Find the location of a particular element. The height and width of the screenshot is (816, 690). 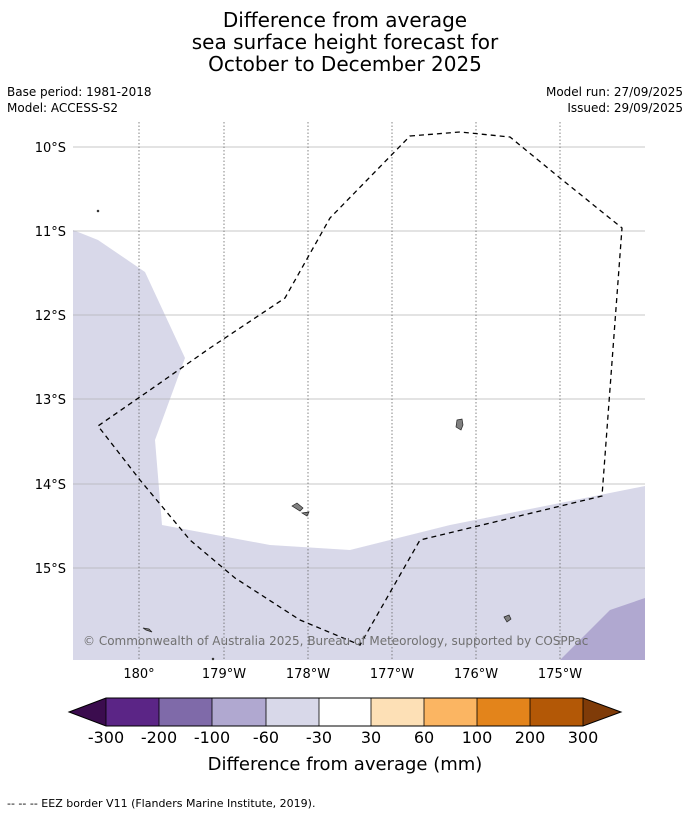

colorbar-tick-label: -200 is located at coordinates (159, 737).